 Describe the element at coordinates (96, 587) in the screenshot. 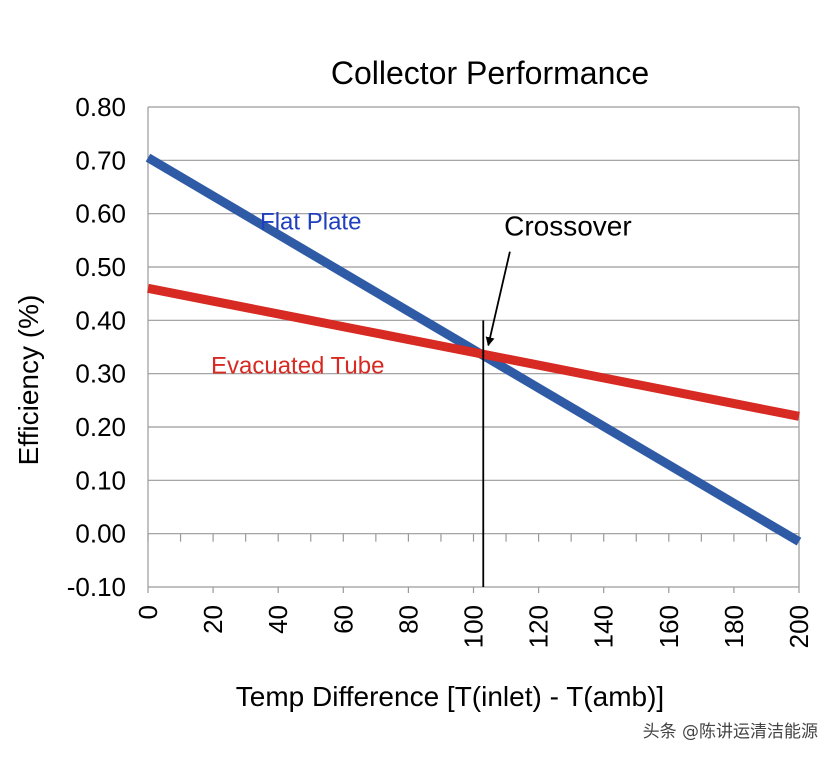

I see `y-tick-label: -0.10` at that location.